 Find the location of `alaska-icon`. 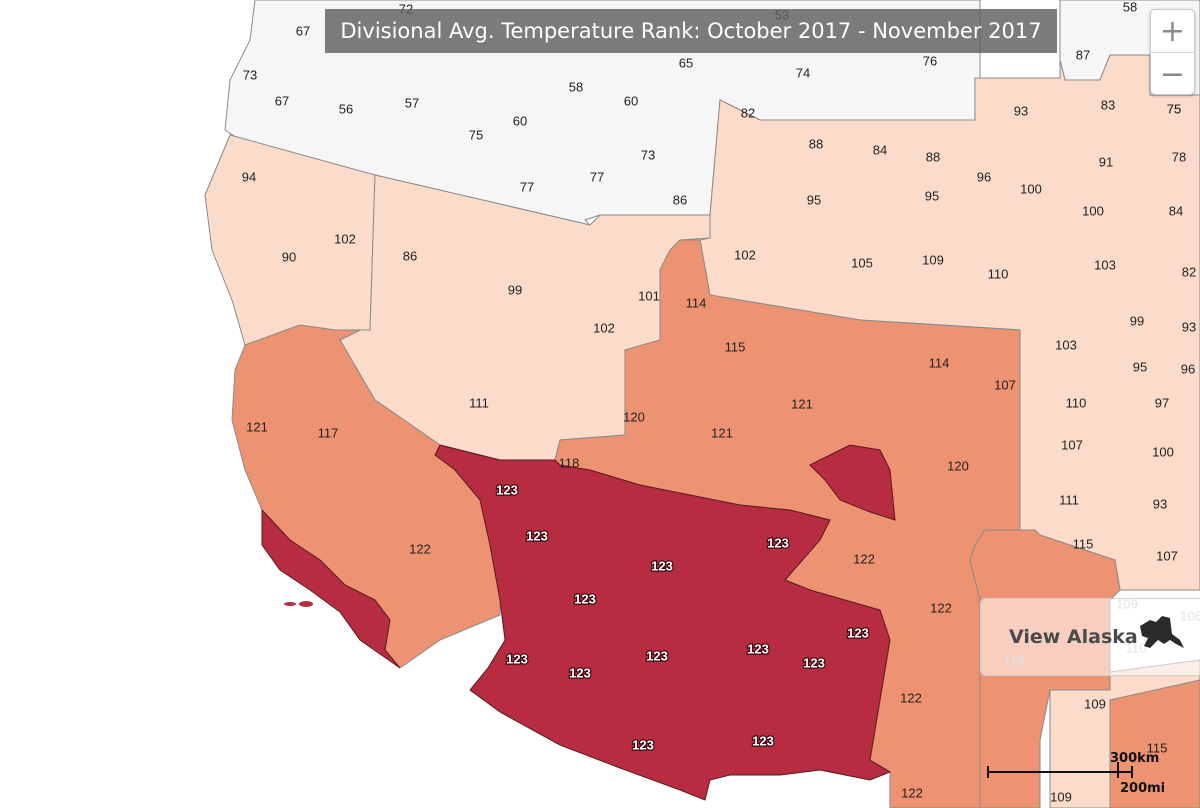

alaska-icon is located at coordinates (1162, 632).